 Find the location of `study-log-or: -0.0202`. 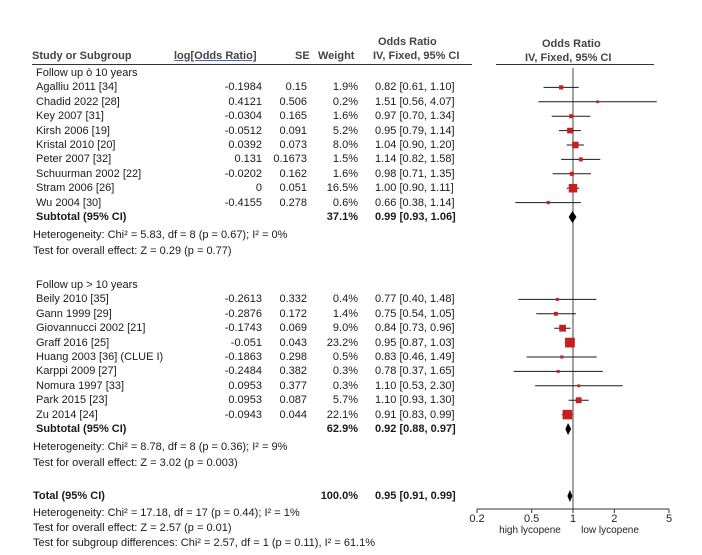

study-log-or: -0.0202 is located at coordinates (243, 173).